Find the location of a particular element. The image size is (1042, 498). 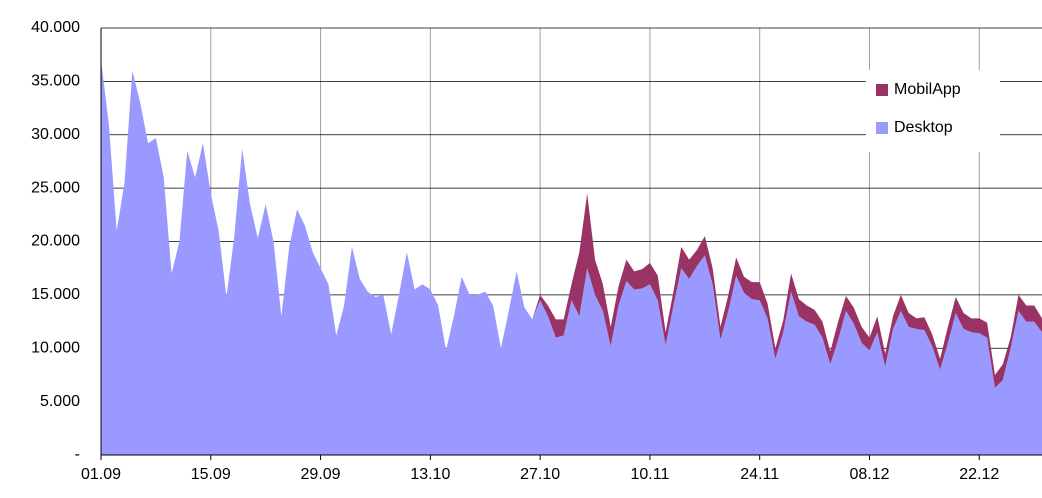

legend-label: MobilApp is located at coordinates (927, 89).